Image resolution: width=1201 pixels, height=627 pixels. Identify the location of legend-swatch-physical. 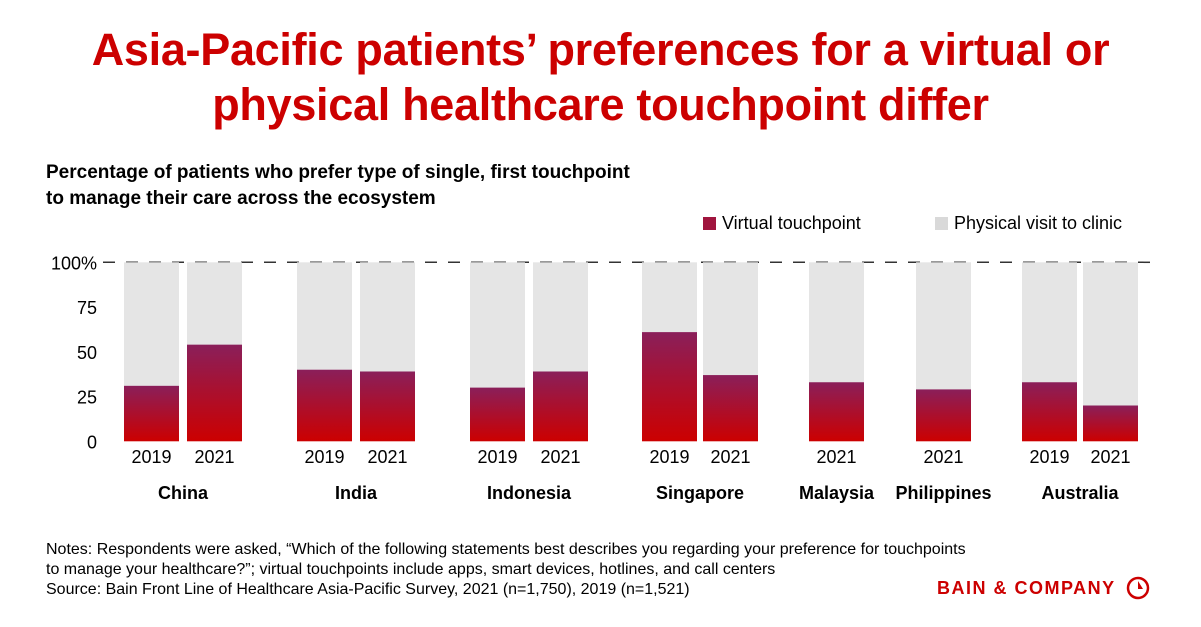
(941, 223).